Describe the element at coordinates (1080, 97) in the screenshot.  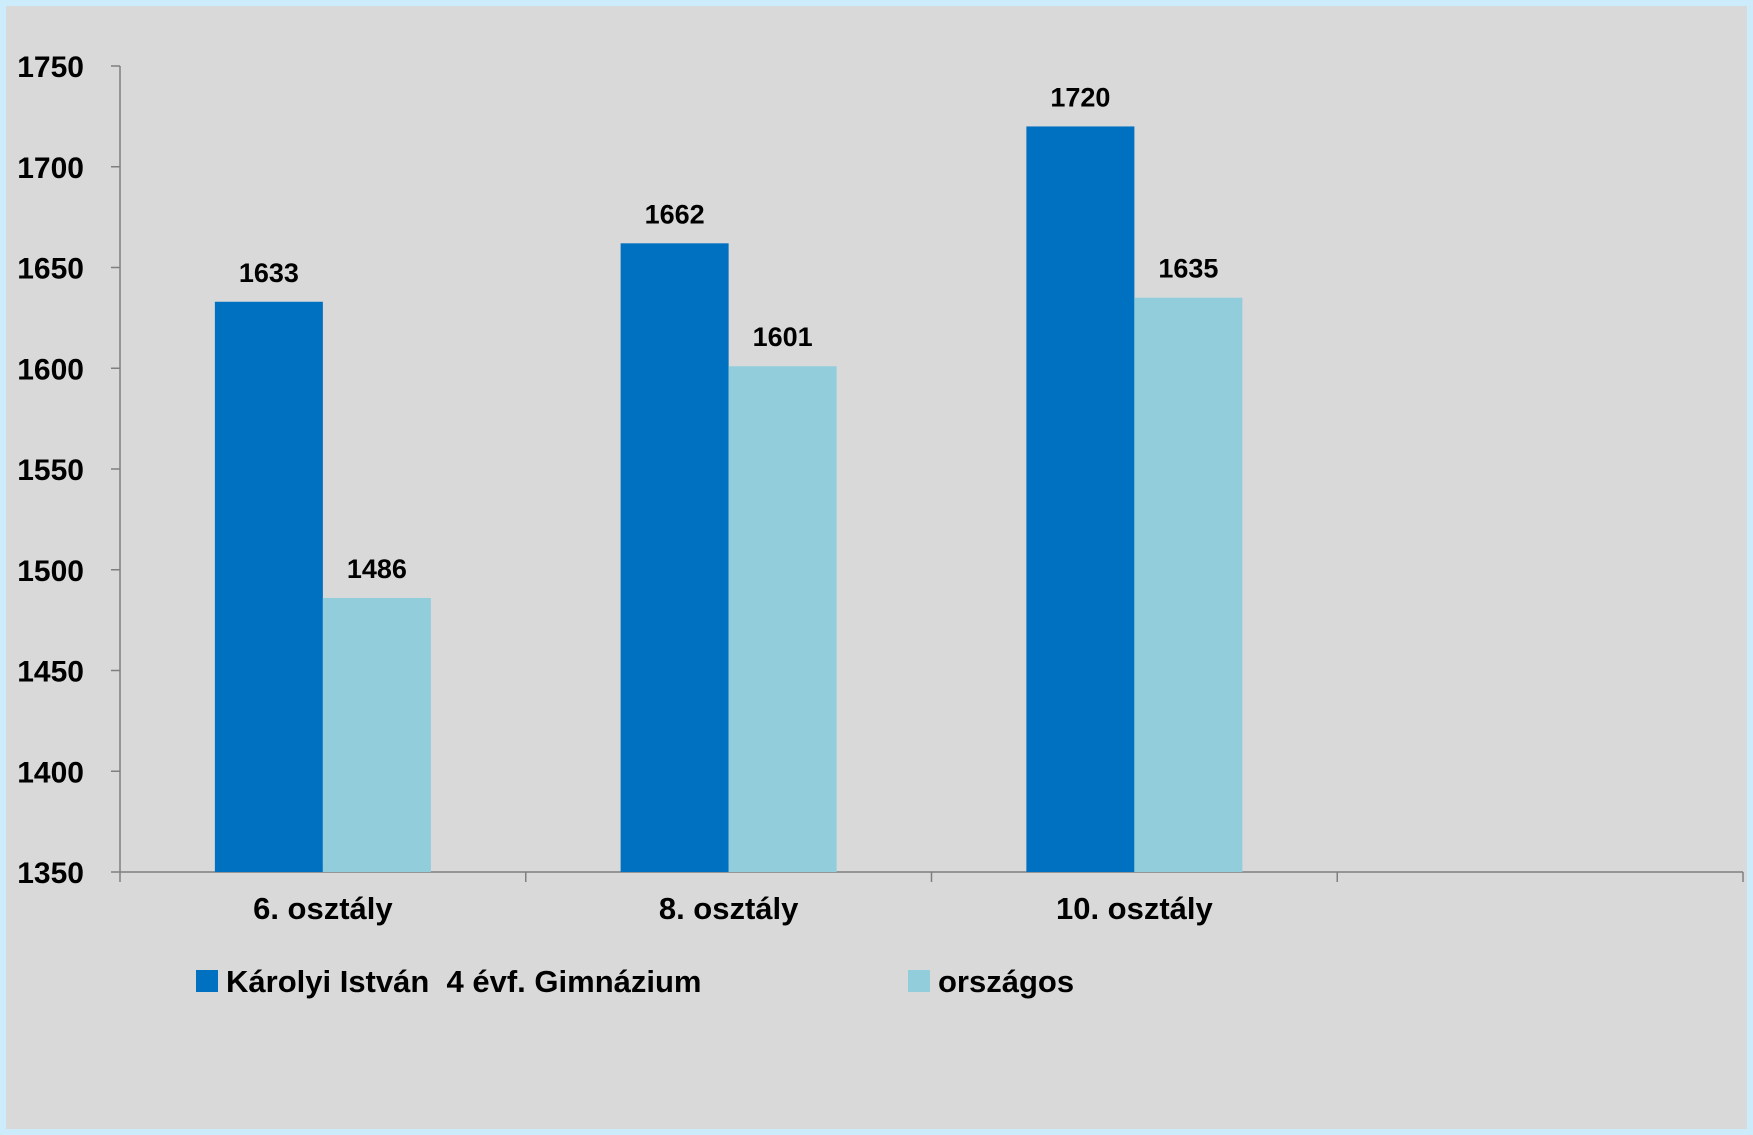
I see `data-label: 1720` at that location.